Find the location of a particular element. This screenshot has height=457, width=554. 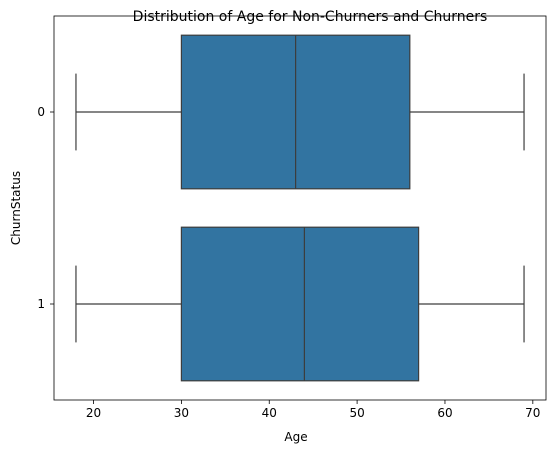

x-tick-label: 30 is located at coordinates (181, 413).